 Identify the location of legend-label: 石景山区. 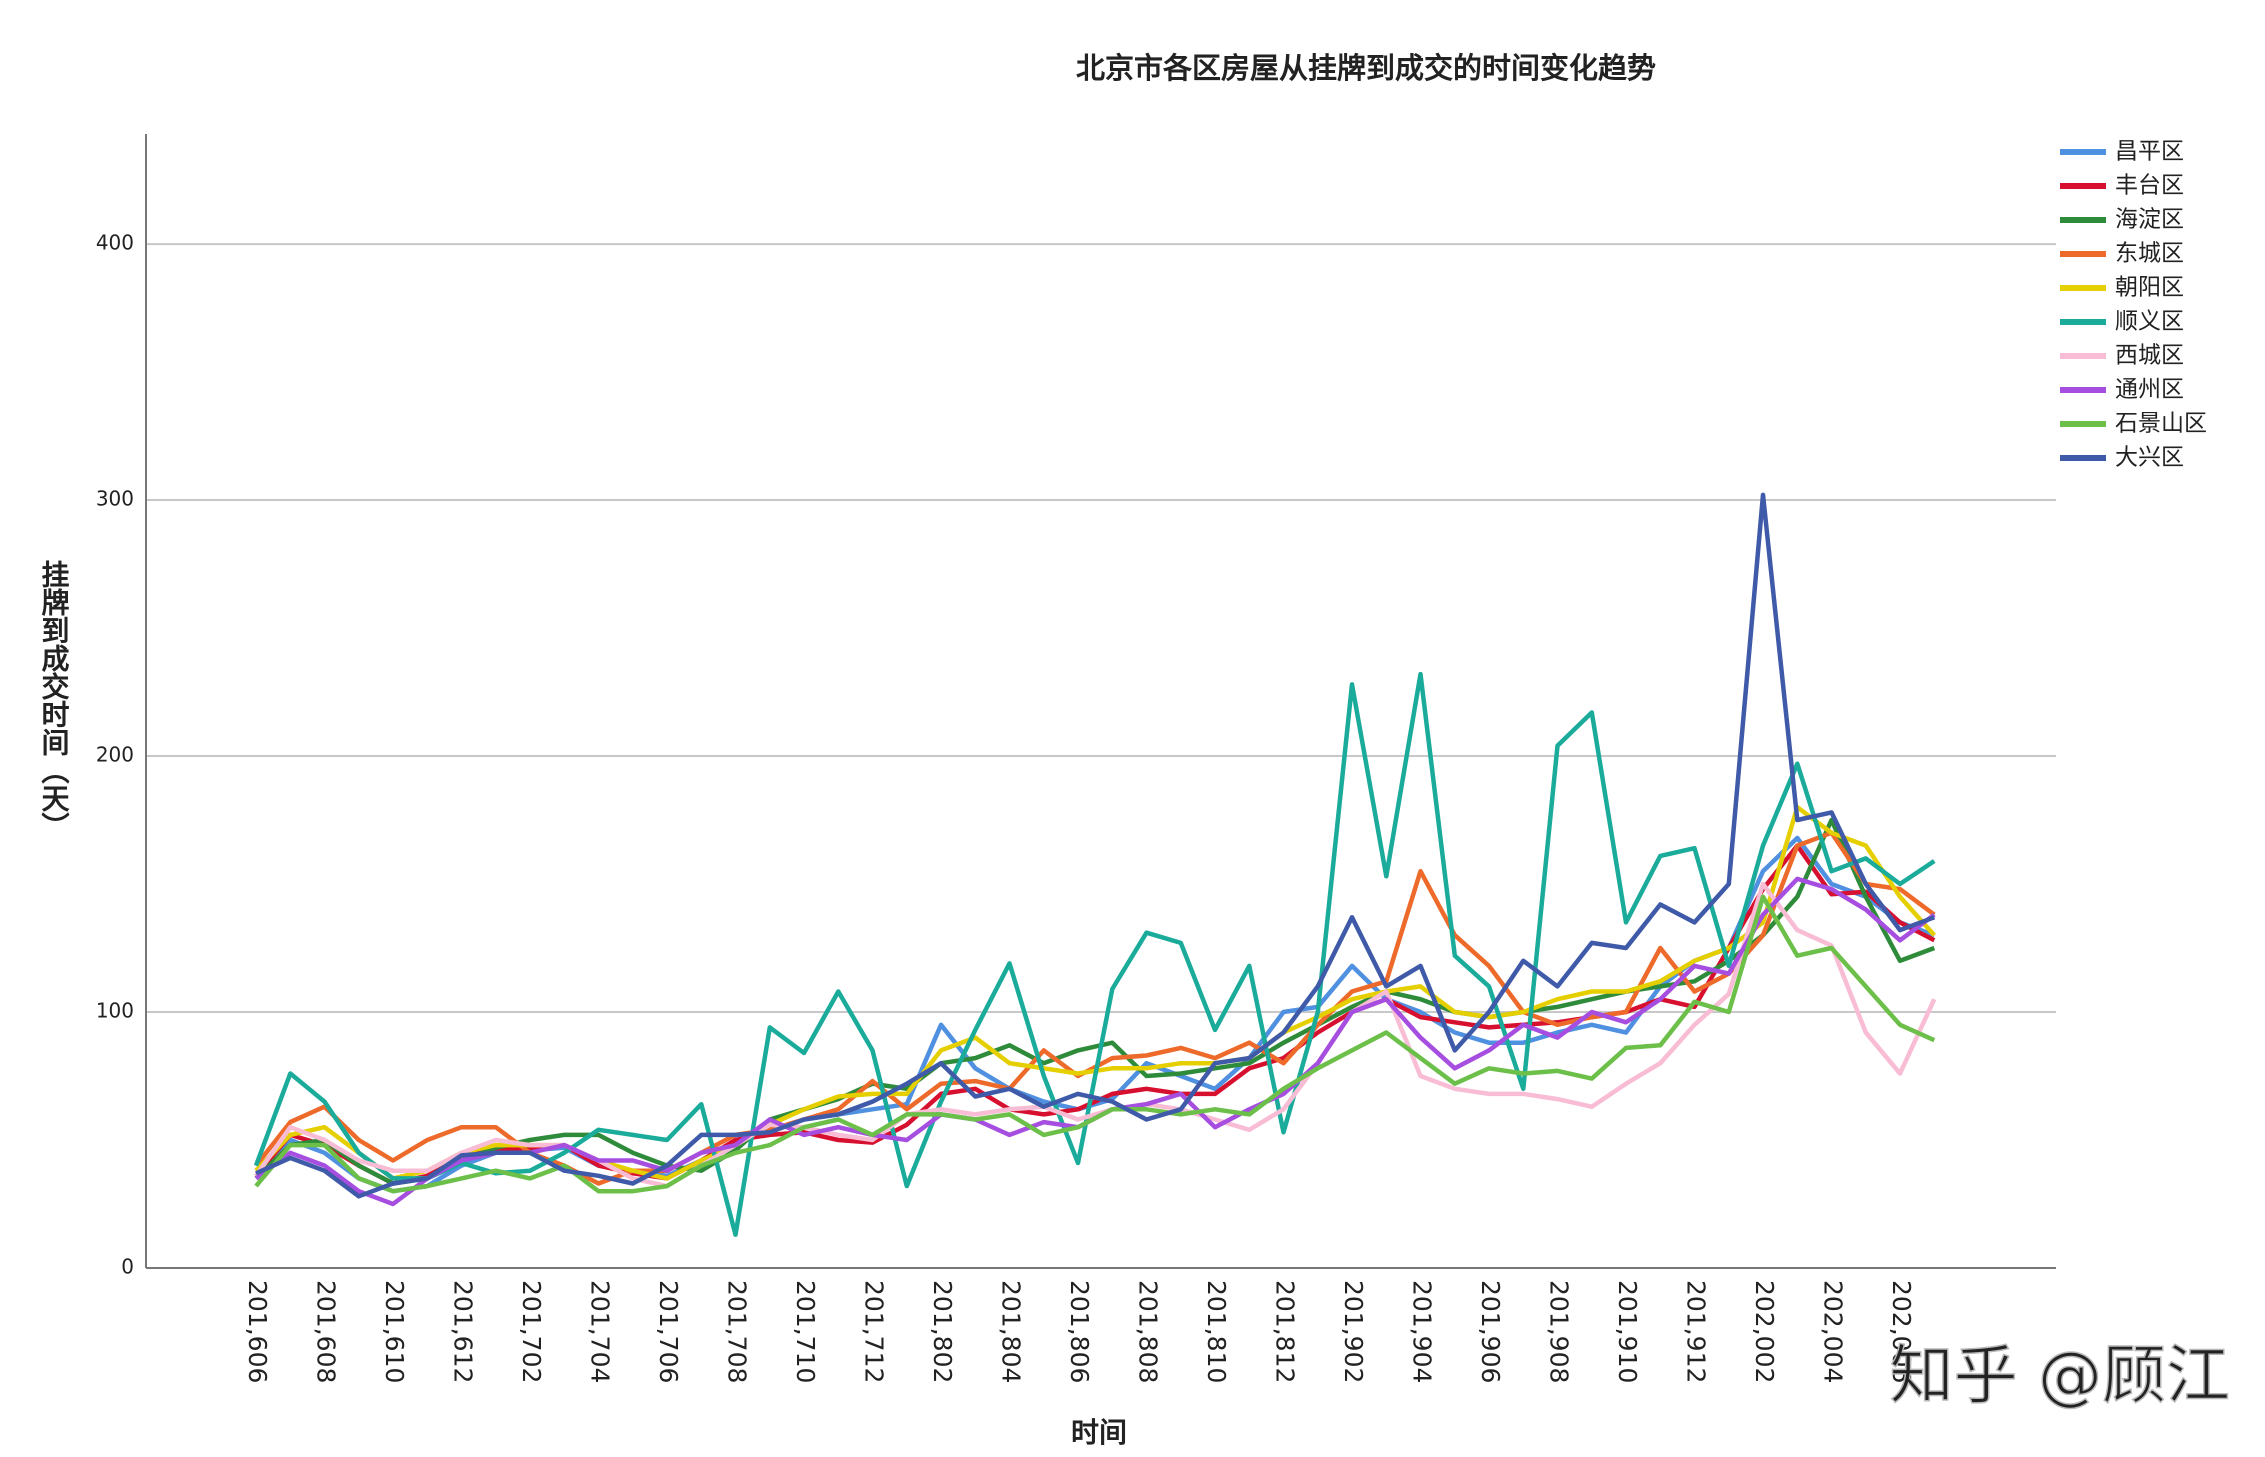
(2161, 424).